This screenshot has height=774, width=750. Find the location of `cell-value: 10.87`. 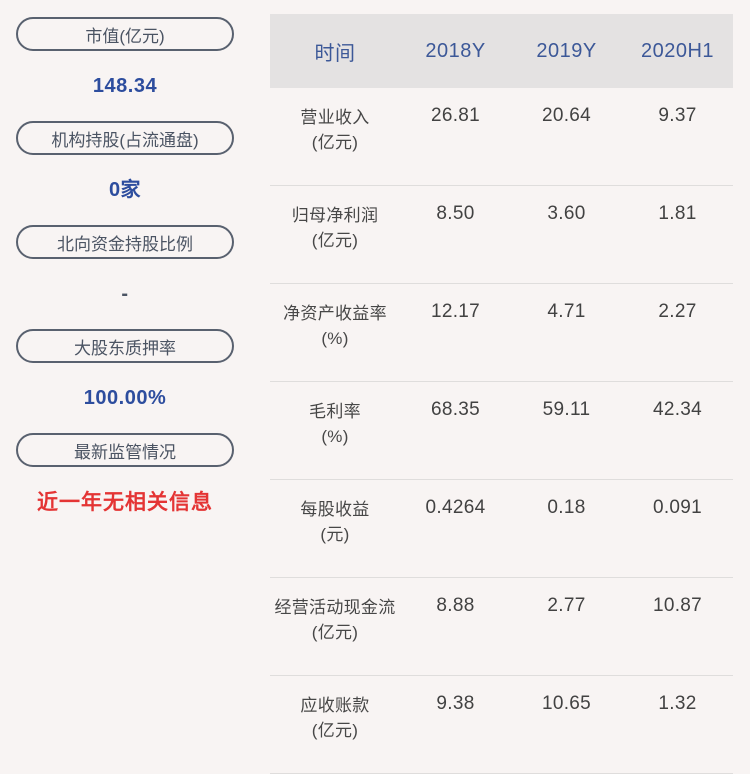

cell-value: 10.87 is located at coordinates (677, 626).